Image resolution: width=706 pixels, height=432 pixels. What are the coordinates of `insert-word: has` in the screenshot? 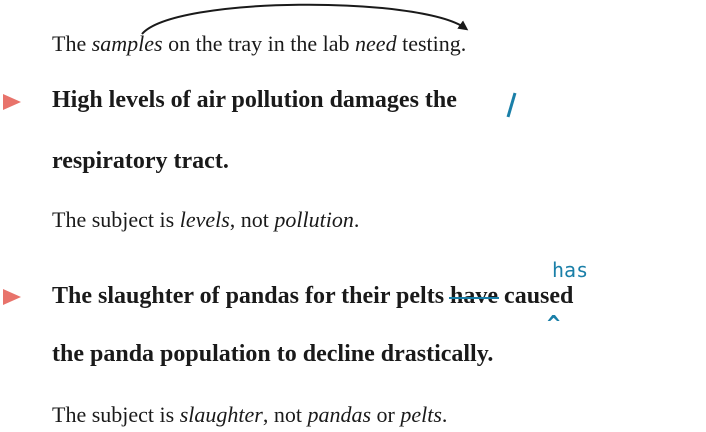 It's located at (570, 270).